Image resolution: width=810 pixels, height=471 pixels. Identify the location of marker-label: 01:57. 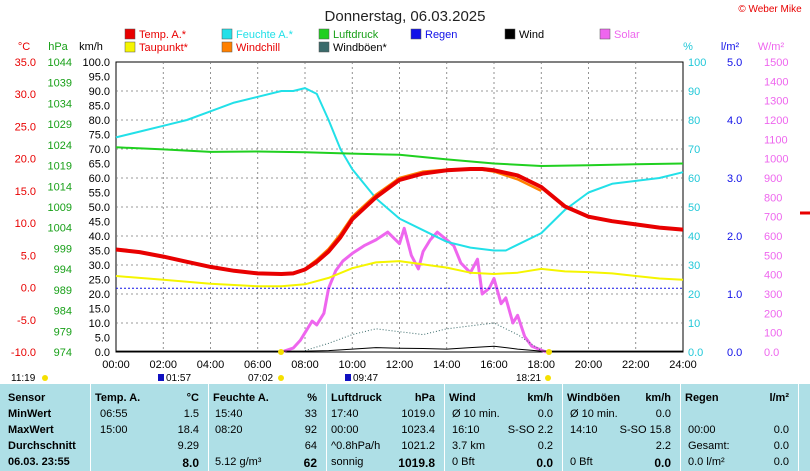
(178, 378).